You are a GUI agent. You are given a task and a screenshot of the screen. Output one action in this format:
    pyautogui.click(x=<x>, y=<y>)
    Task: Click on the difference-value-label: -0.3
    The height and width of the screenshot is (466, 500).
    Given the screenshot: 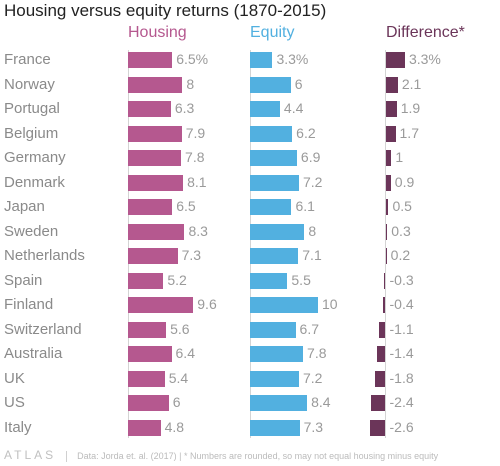 What is the action you would take?
    pyautogui.click(x=401, y=279)
    